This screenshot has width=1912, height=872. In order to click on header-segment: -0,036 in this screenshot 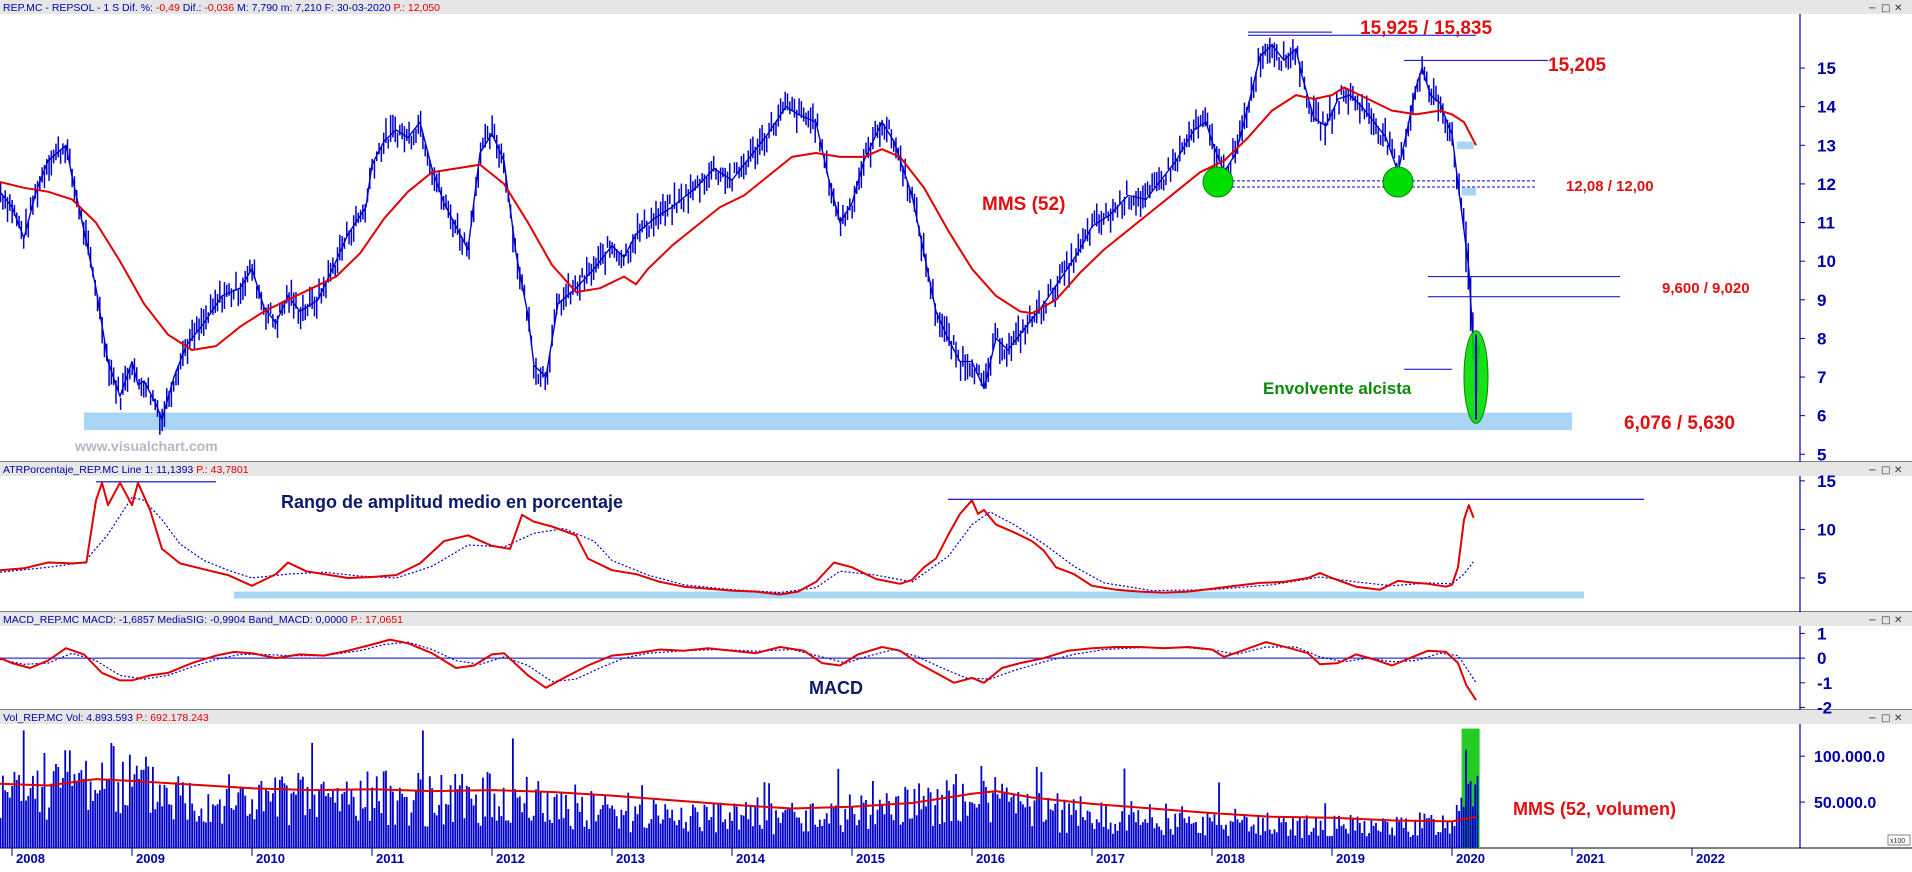, I will do `click(219, 8)`.